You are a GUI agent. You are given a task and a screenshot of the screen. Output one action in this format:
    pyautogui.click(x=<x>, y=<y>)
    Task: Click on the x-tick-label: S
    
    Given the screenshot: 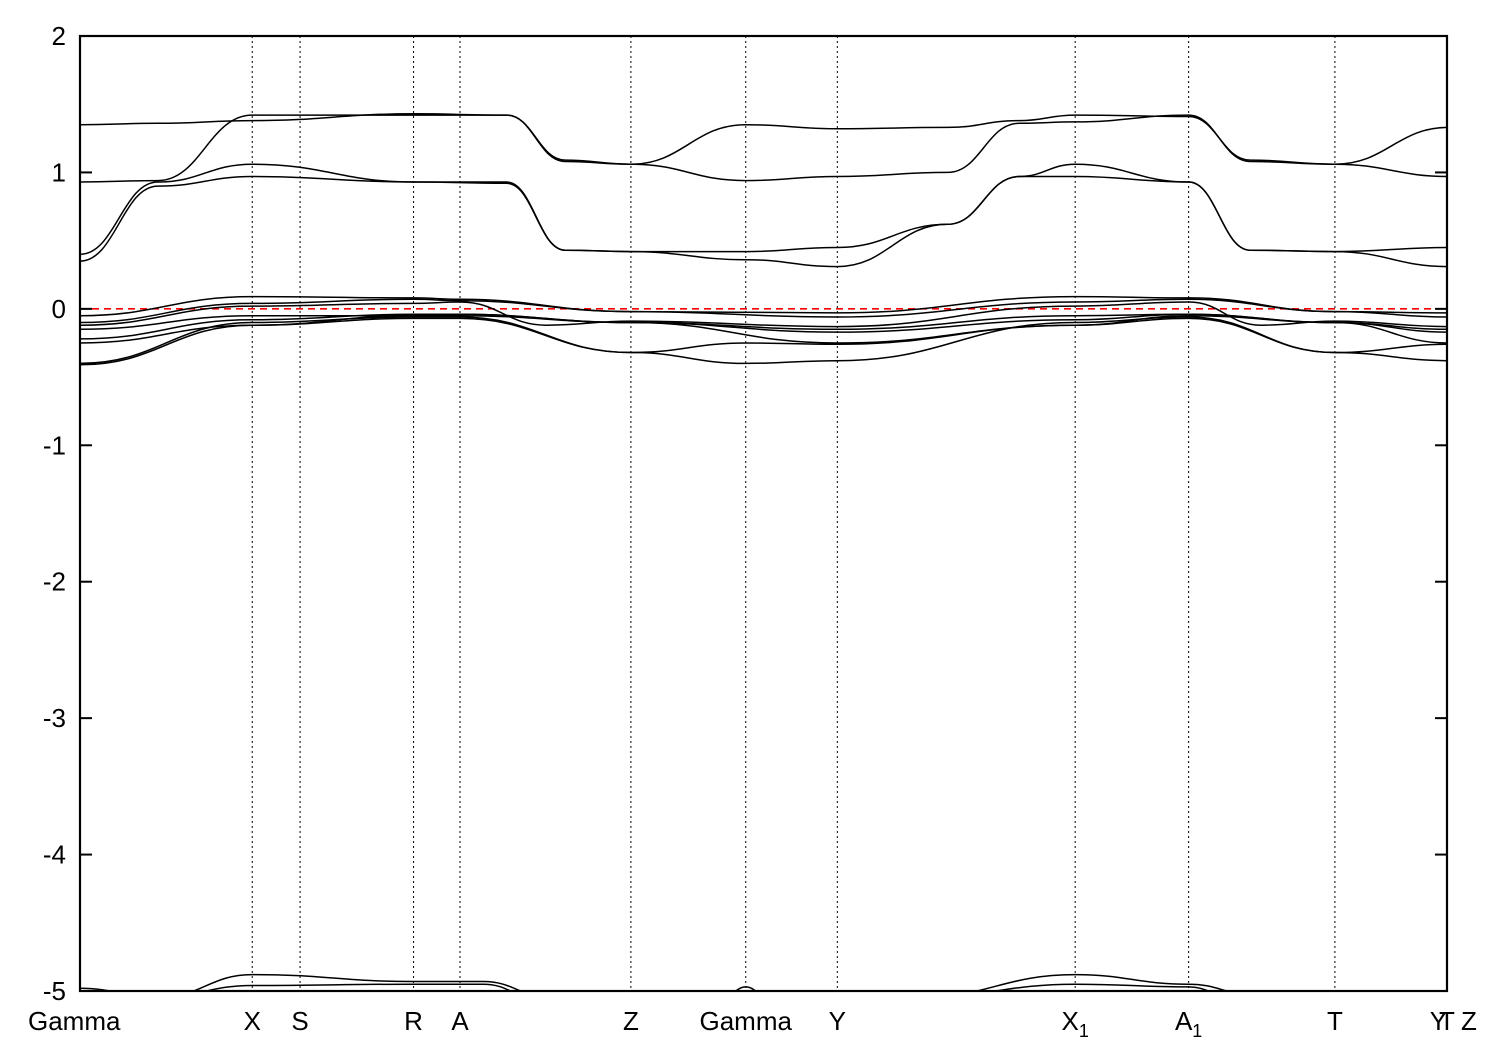 What is the action you would take?
    pyautogui.click(x=299, y=1021)
    